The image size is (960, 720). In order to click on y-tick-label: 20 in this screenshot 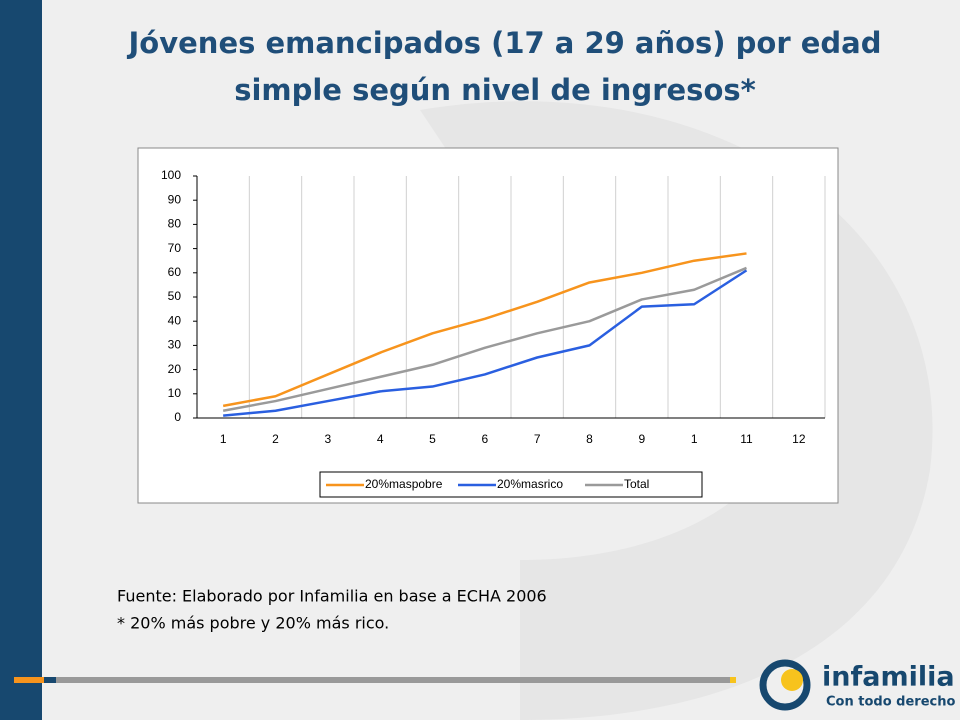, I will do `click(175, 369)`.